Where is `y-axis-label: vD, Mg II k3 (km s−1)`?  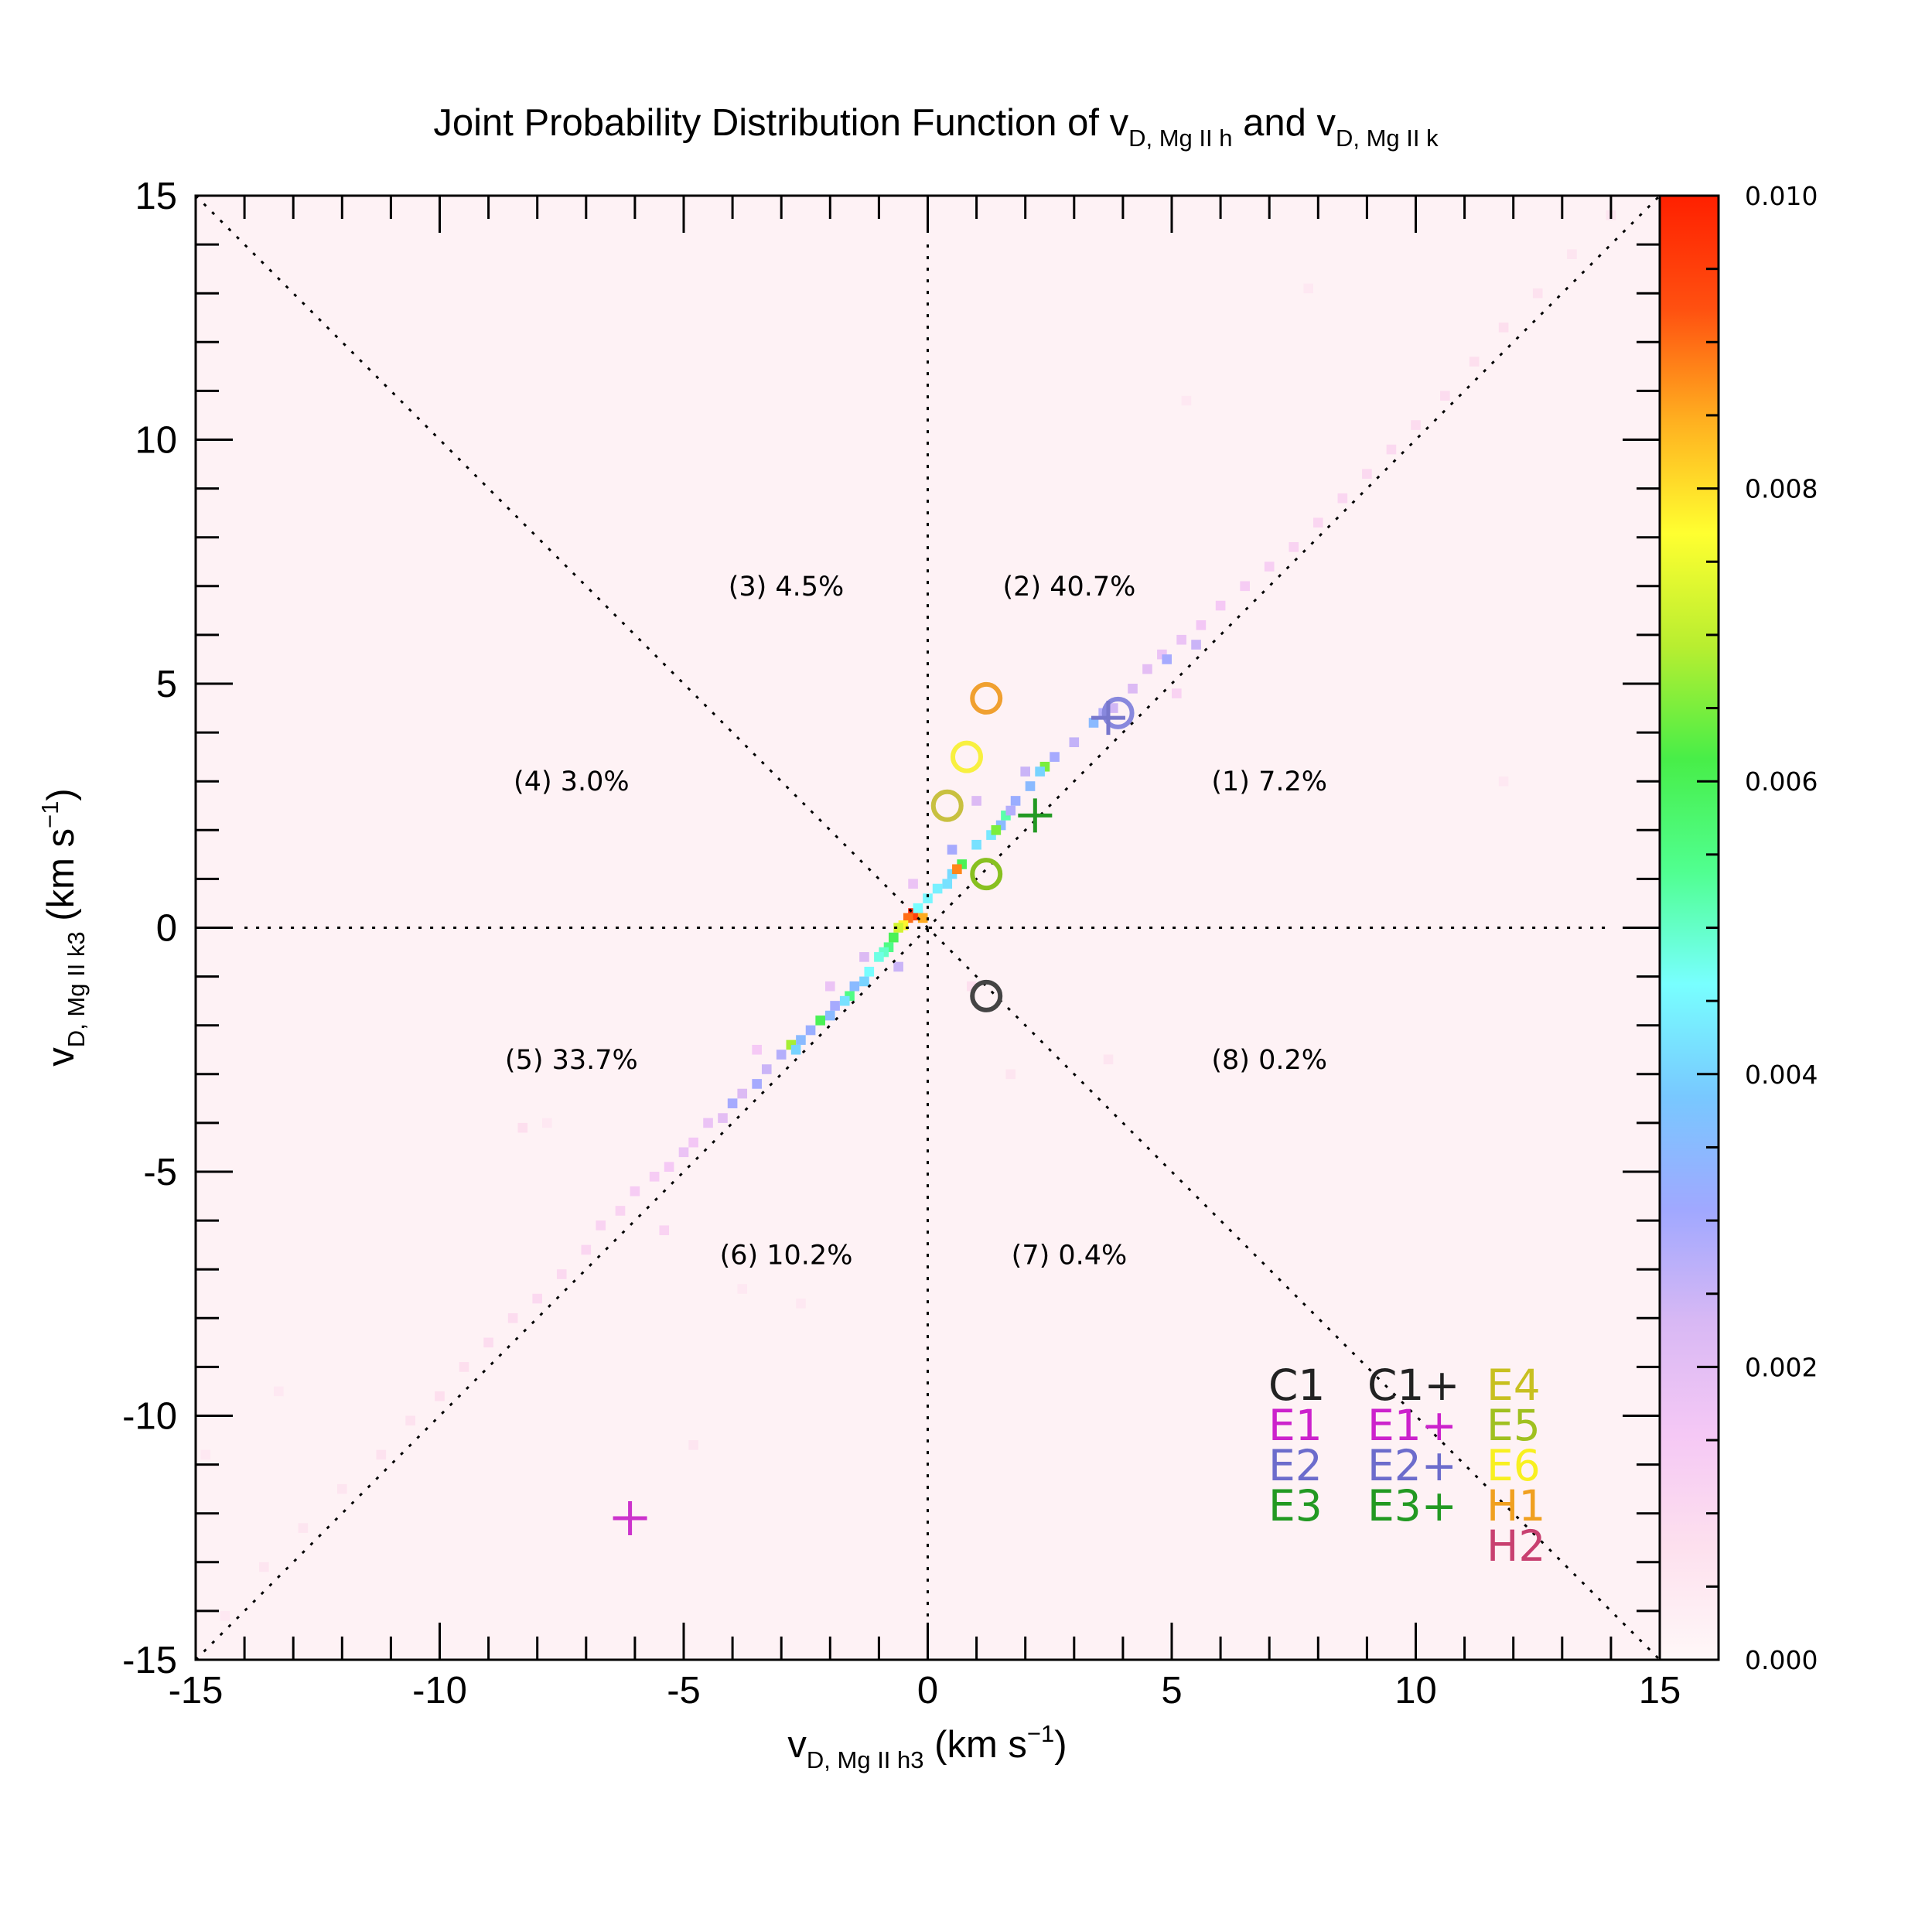
y-axis-label: vD, Mg II k3 (km s−1) is located at coordinates (63, 927).